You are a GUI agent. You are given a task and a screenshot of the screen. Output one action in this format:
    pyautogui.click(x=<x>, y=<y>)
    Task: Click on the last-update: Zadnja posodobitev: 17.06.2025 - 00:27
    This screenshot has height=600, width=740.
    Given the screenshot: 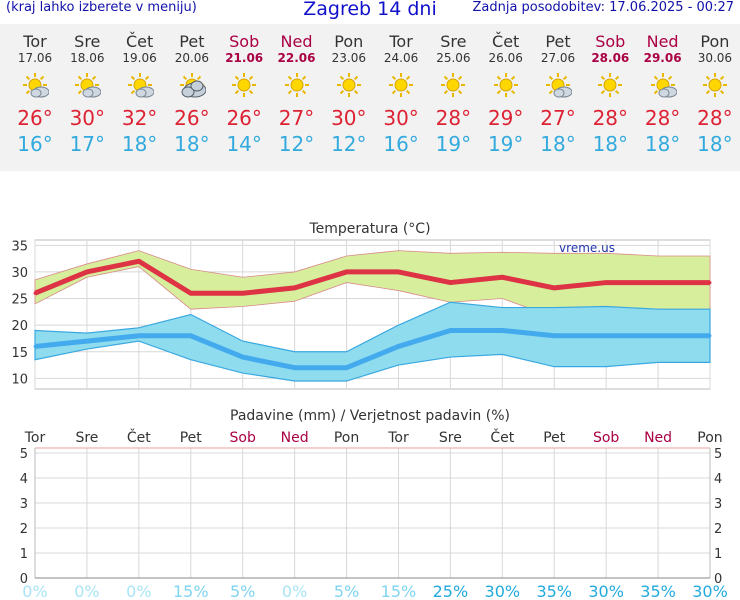 What is the action you would take?
    pyautogui.click(x=603, y=7)
    